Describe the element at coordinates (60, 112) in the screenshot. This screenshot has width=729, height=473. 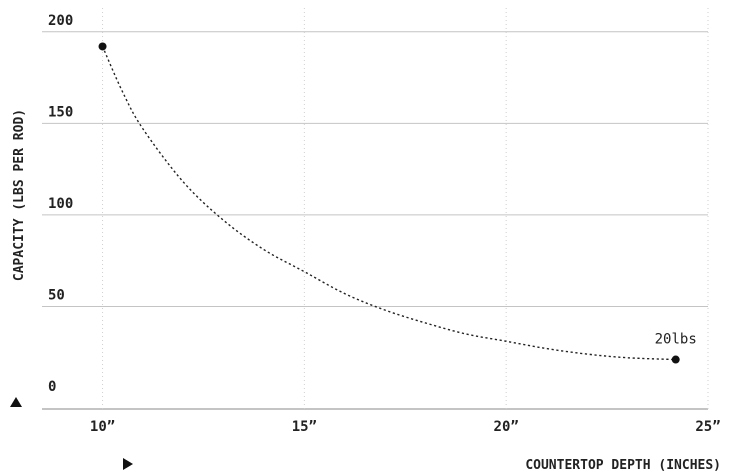
I see `y-tick-label: 150` at that location.